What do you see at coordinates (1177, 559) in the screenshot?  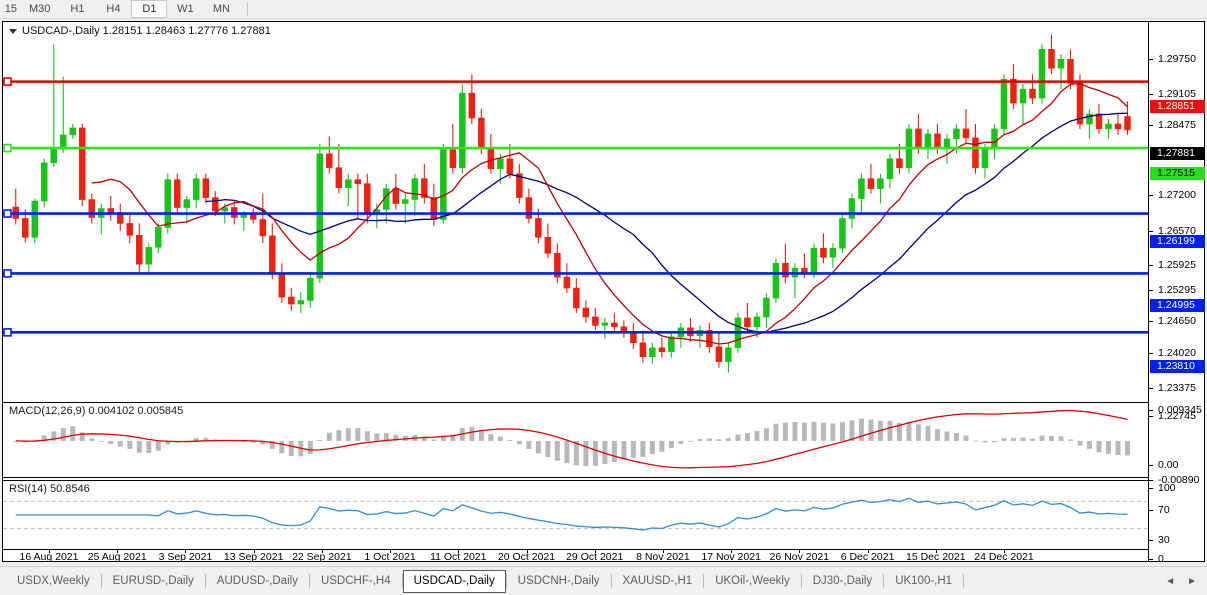 I see `rsi-tick: 0` at bounding box center [1177, 559].